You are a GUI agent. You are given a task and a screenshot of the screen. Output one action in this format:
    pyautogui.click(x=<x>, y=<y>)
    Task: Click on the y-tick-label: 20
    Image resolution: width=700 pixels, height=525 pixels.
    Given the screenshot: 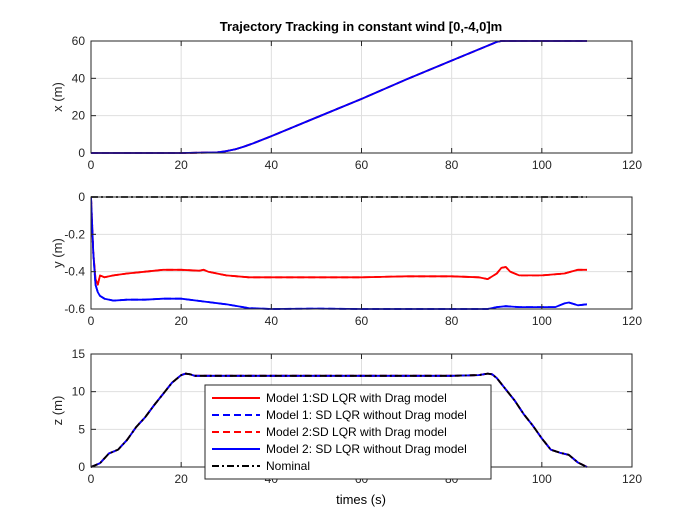 What is the action you would take?
    pyautogui.click(x=79, y=116)
    